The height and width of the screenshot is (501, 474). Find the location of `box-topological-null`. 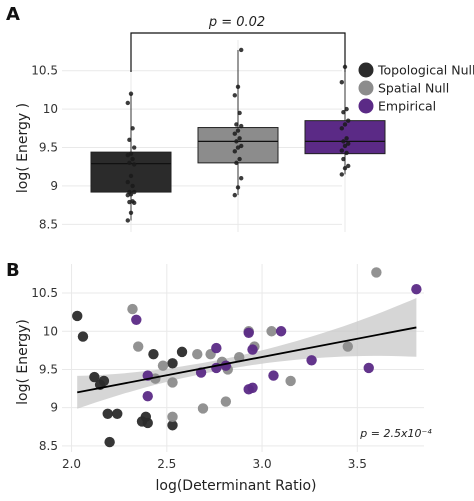

box-topological-null is located at coordinates (131, 157).